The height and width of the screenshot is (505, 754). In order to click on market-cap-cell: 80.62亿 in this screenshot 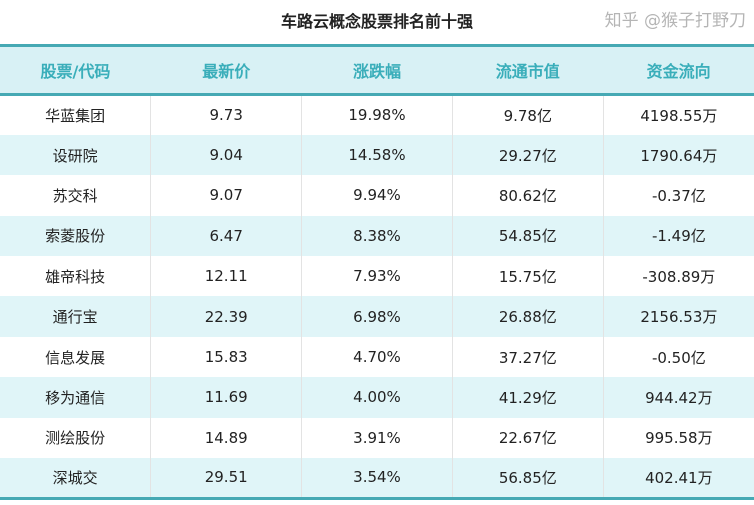, I will do `click(528, 195)`.